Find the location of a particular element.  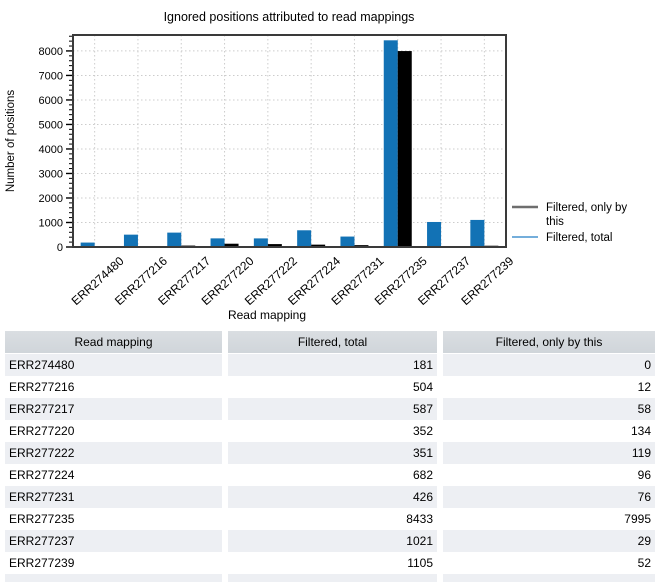

cell-read-mapping: ERR277237 is located at coordinates (113, 541).